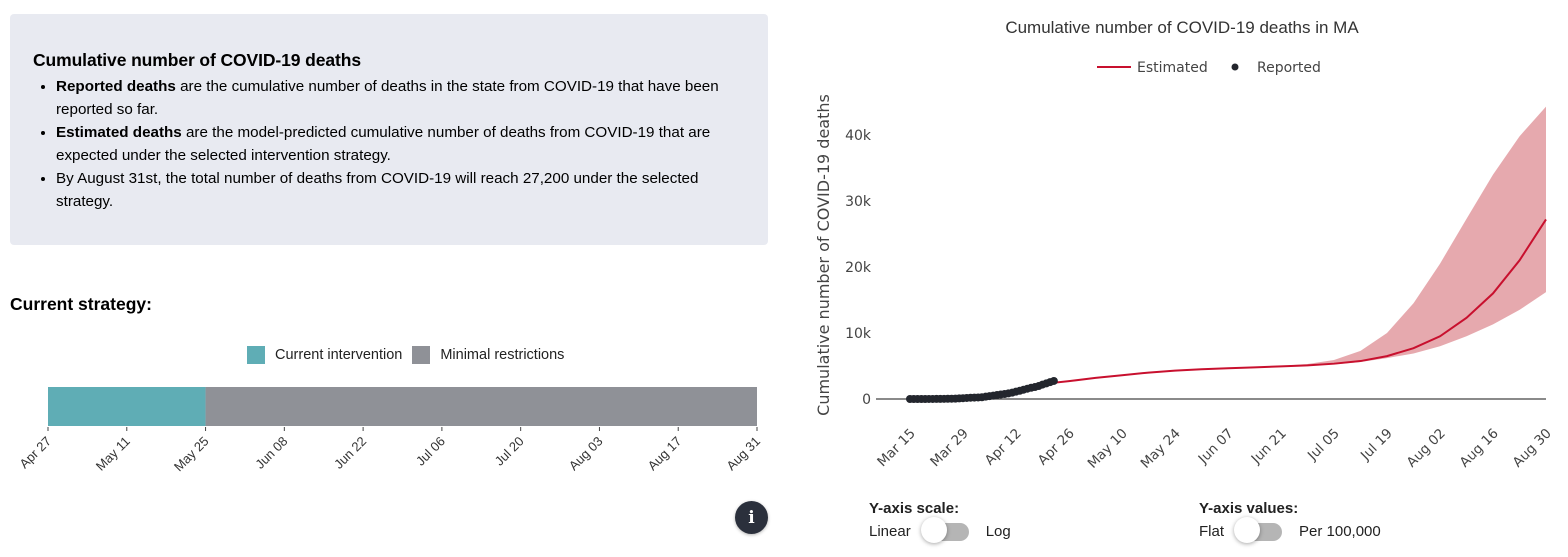  I want to click on timeline-tick-label: Apr 27, so click(35, 453).